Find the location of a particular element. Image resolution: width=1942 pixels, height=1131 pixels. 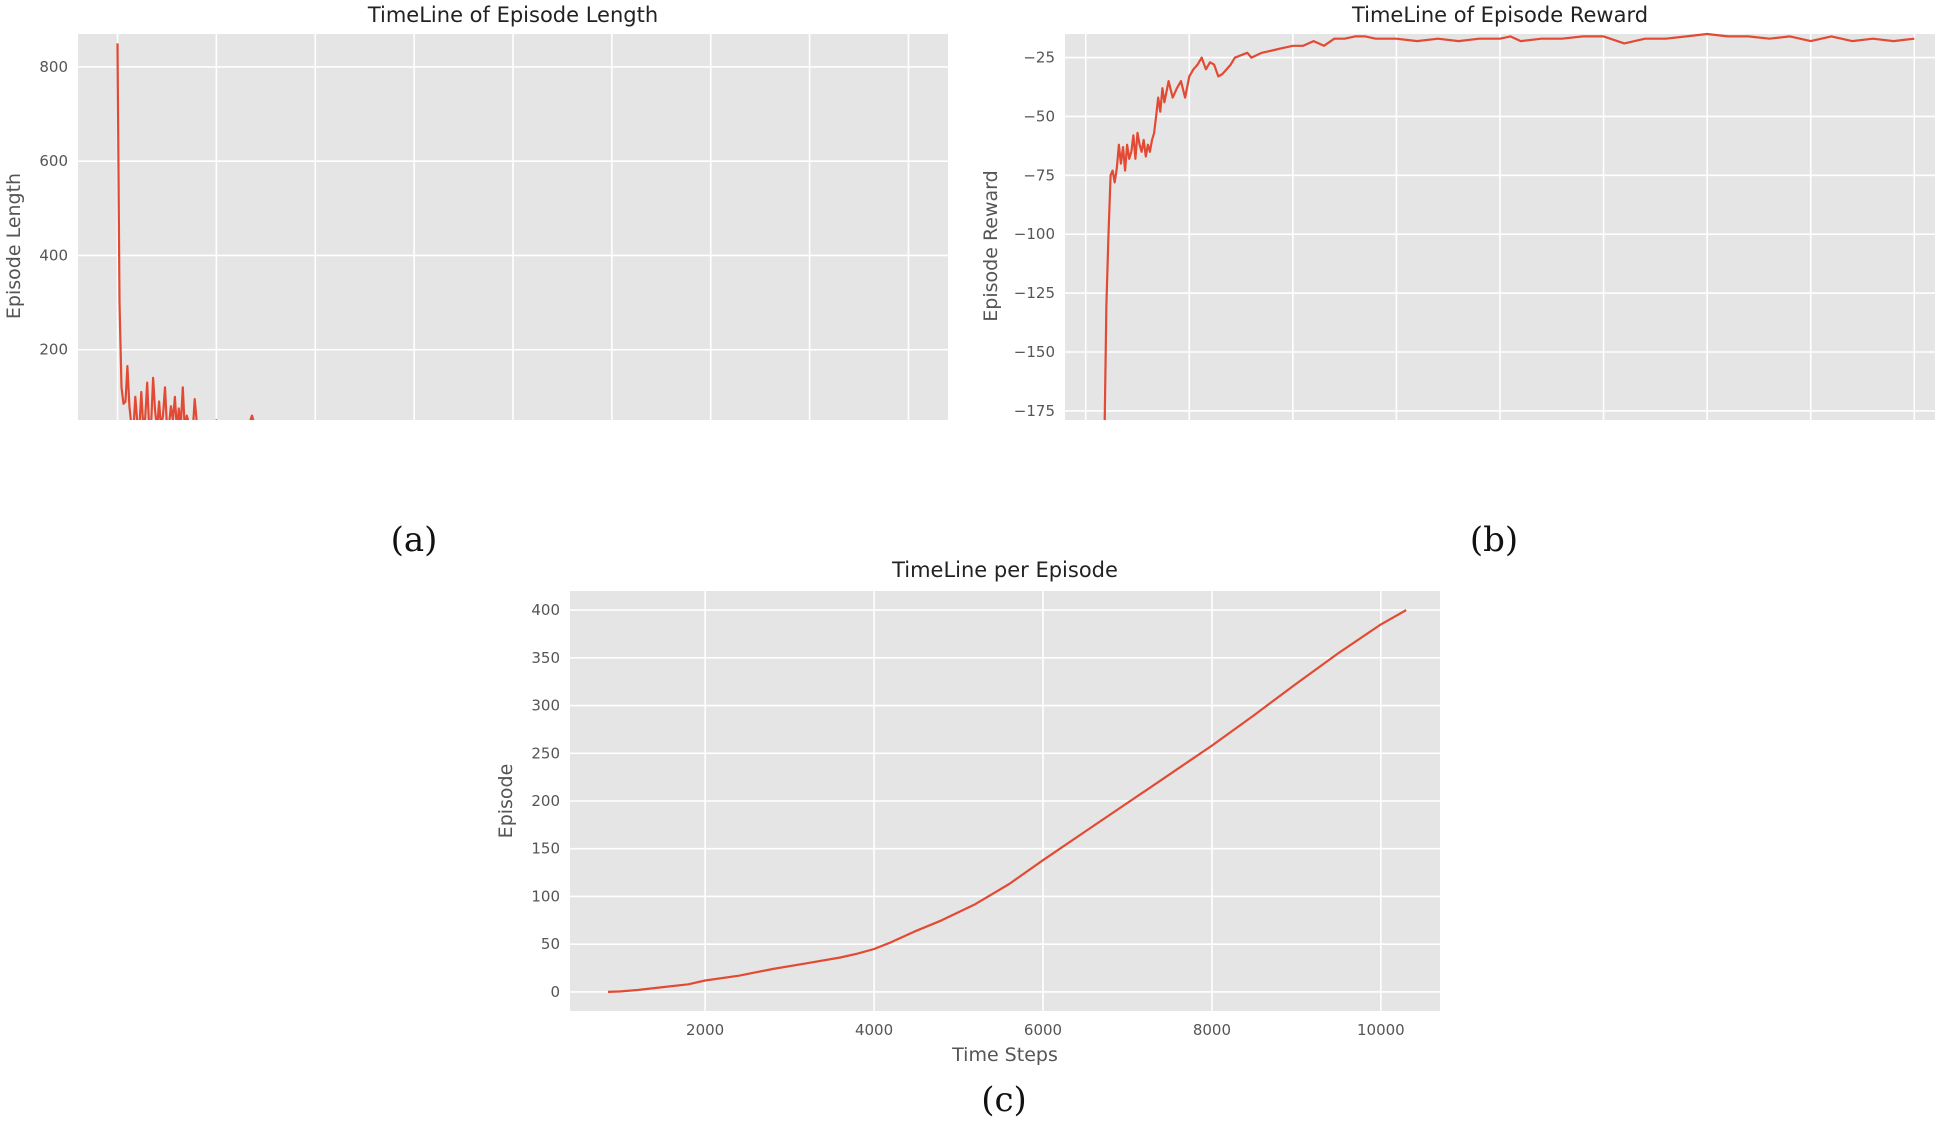

chart-c-x-axis-label: Time Steps is located at coordinates (1004, 1055).